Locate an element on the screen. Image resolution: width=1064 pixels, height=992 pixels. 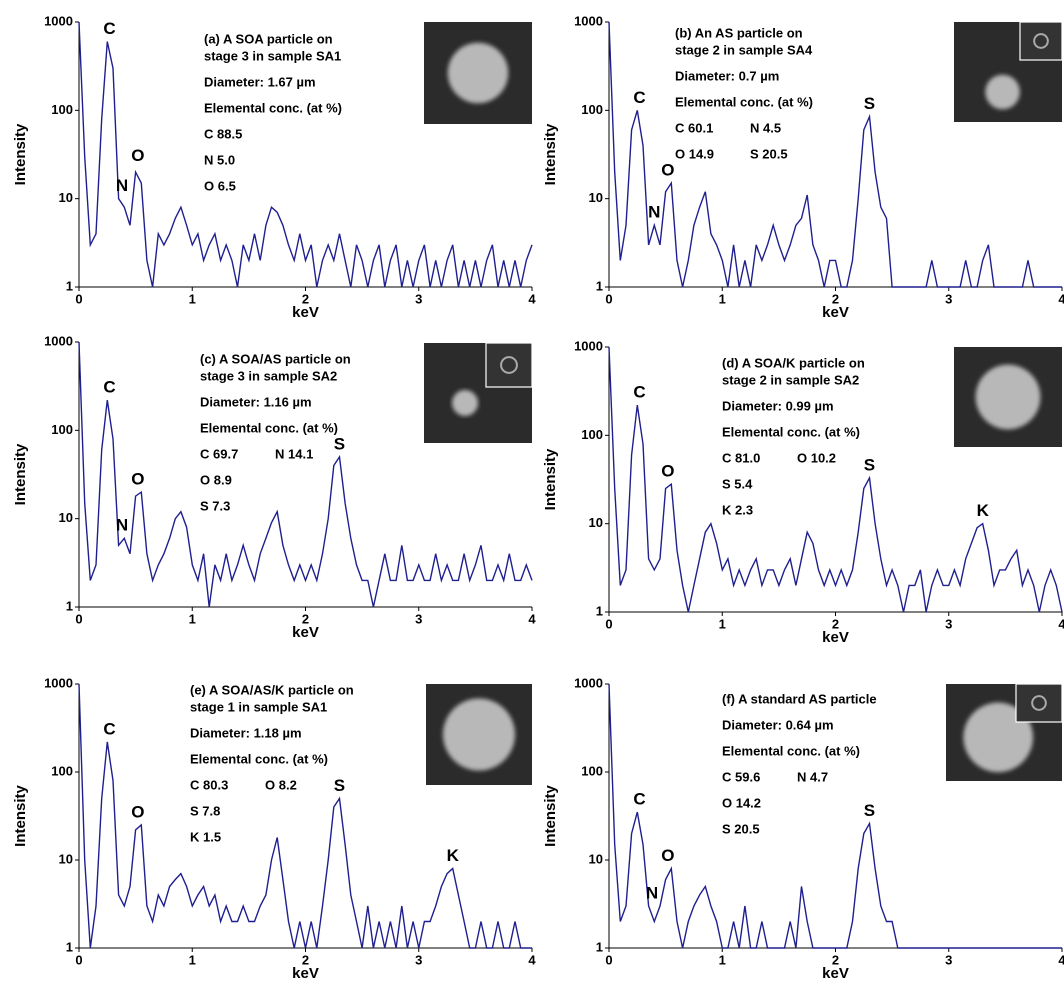
annotation: (b) An AS particle on is located at coordinates (739, 32).